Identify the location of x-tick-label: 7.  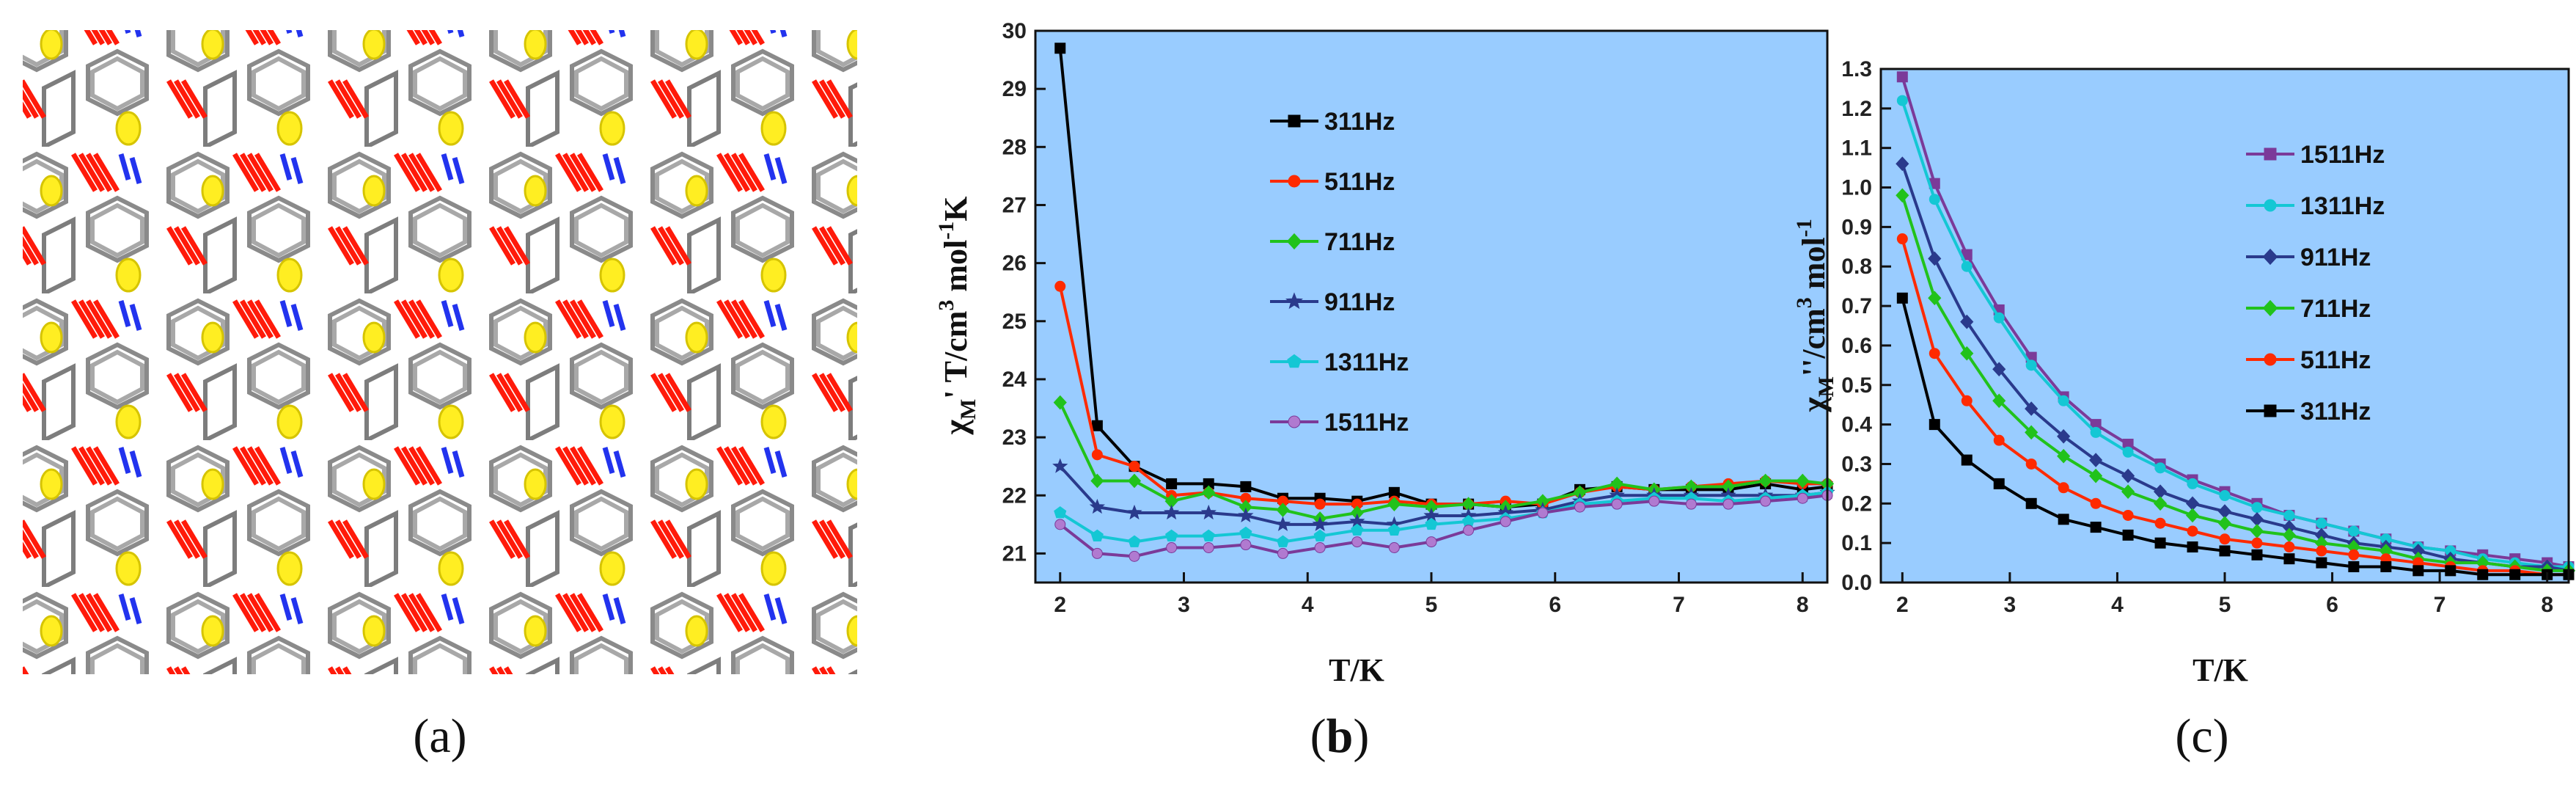
(2440, 605).